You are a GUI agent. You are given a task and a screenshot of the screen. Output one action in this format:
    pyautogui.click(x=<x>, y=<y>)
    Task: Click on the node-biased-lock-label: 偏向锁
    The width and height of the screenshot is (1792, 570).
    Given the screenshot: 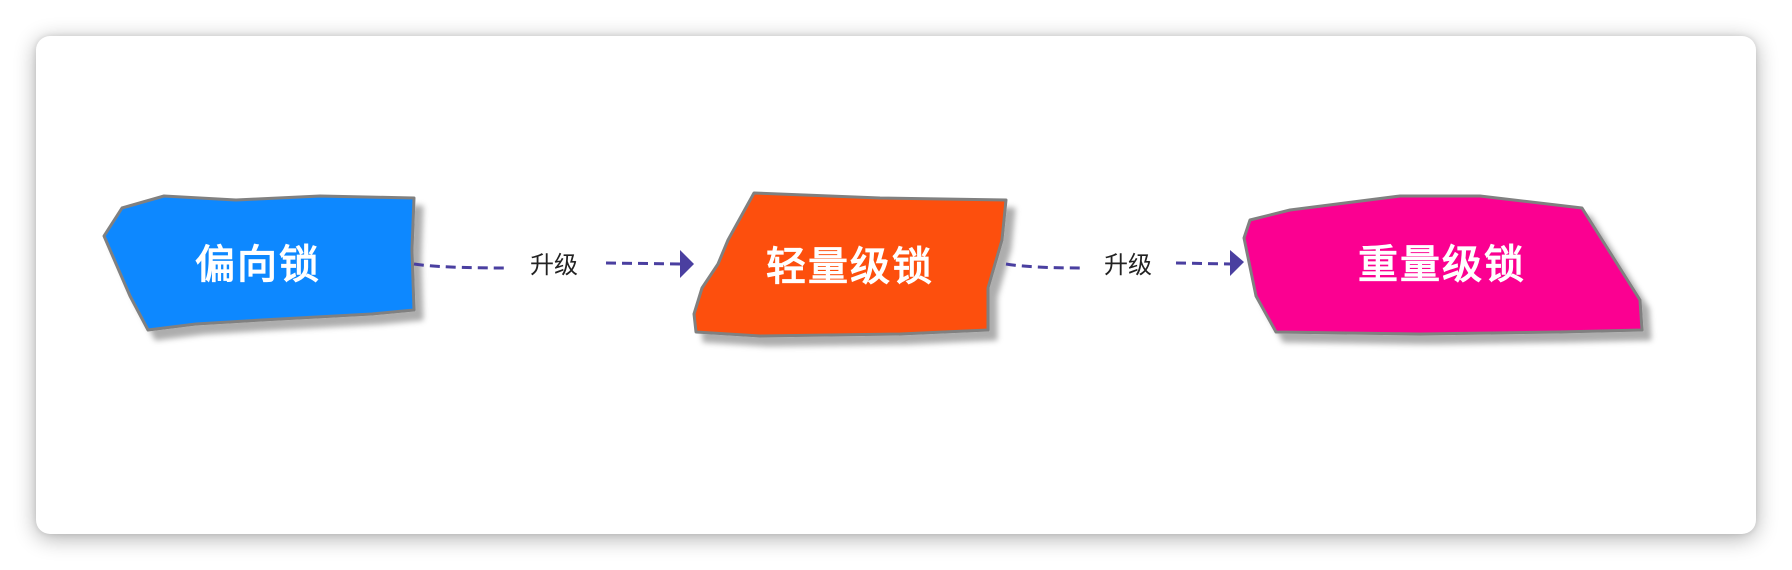 What is the action you would take?
    pyautogui.click(x=258, y=265)
    